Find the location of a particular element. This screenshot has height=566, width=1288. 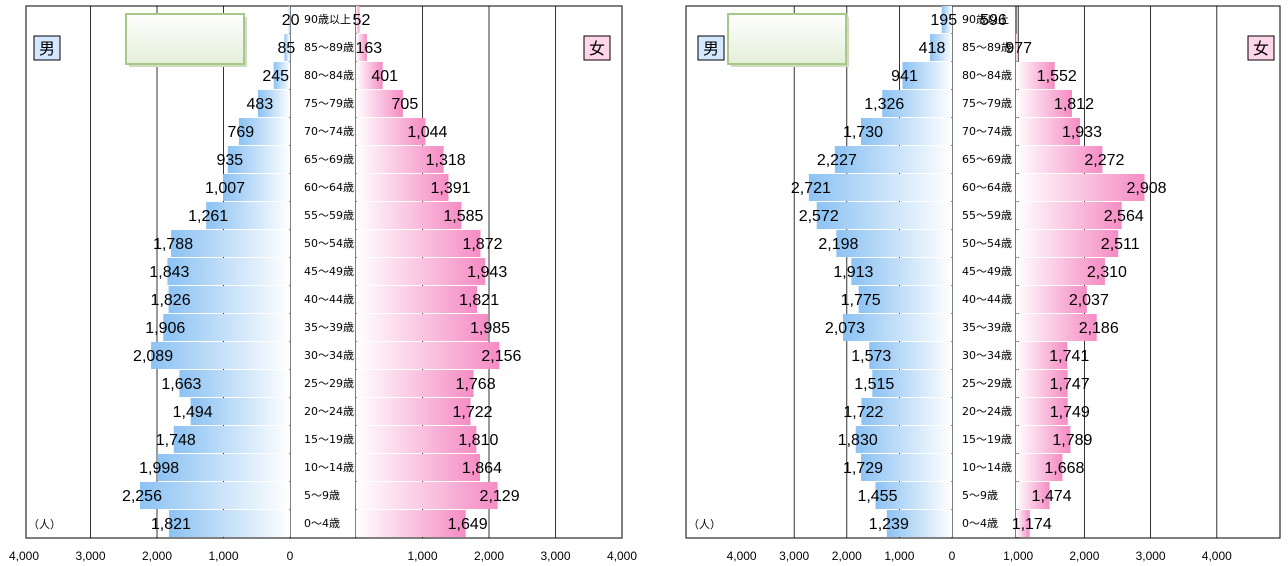

male-value-label: 20 is located at coordinates (291, 20).